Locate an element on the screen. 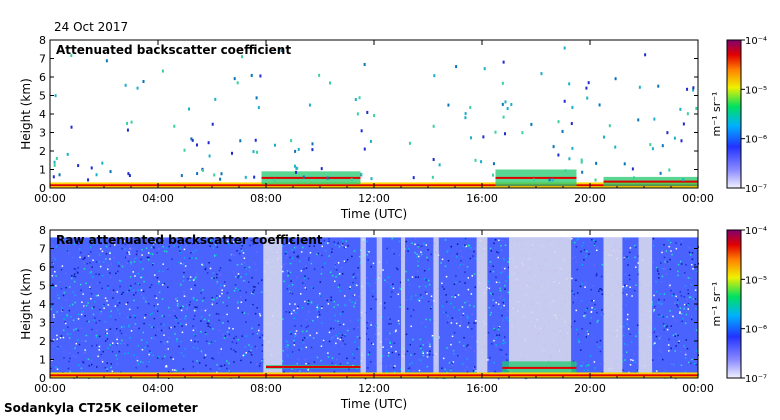 This screenshot has width=780, height=420. x-tick-label: 12:00 is located at coordinates (374, 388).